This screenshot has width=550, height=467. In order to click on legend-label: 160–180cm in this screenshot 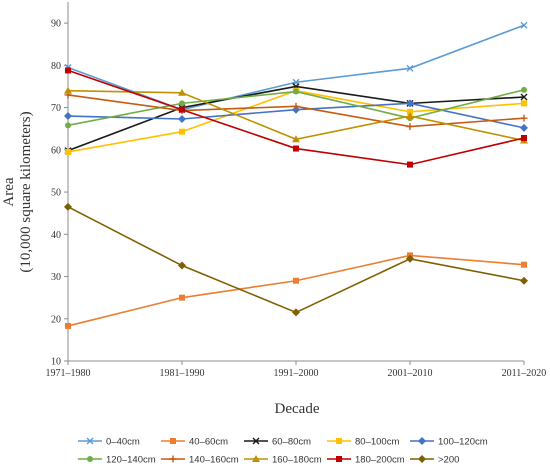, I will do `click(297, 460)`.